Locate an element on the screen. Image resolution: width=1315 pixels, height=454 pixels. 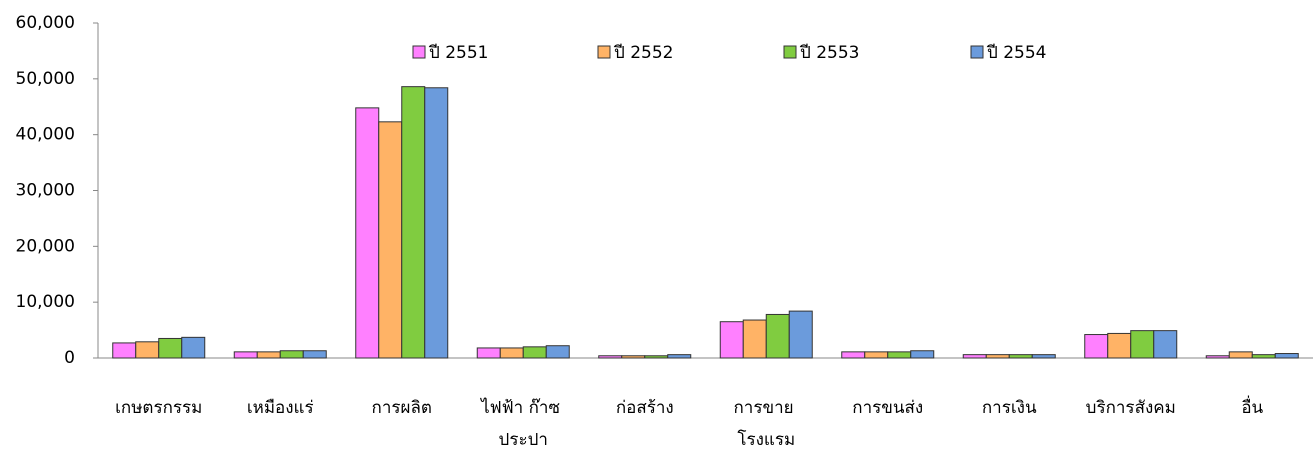
x-tick-label: บริการสังคม is located at coordinates (1131, 408).